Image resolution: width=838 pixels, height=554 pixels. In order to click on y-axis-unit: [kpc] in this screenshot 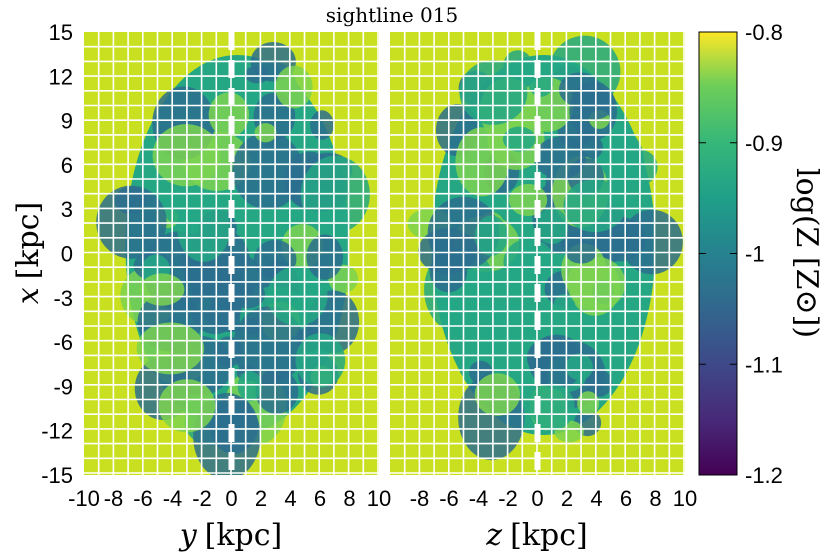, I will do `click(28, 241)`.